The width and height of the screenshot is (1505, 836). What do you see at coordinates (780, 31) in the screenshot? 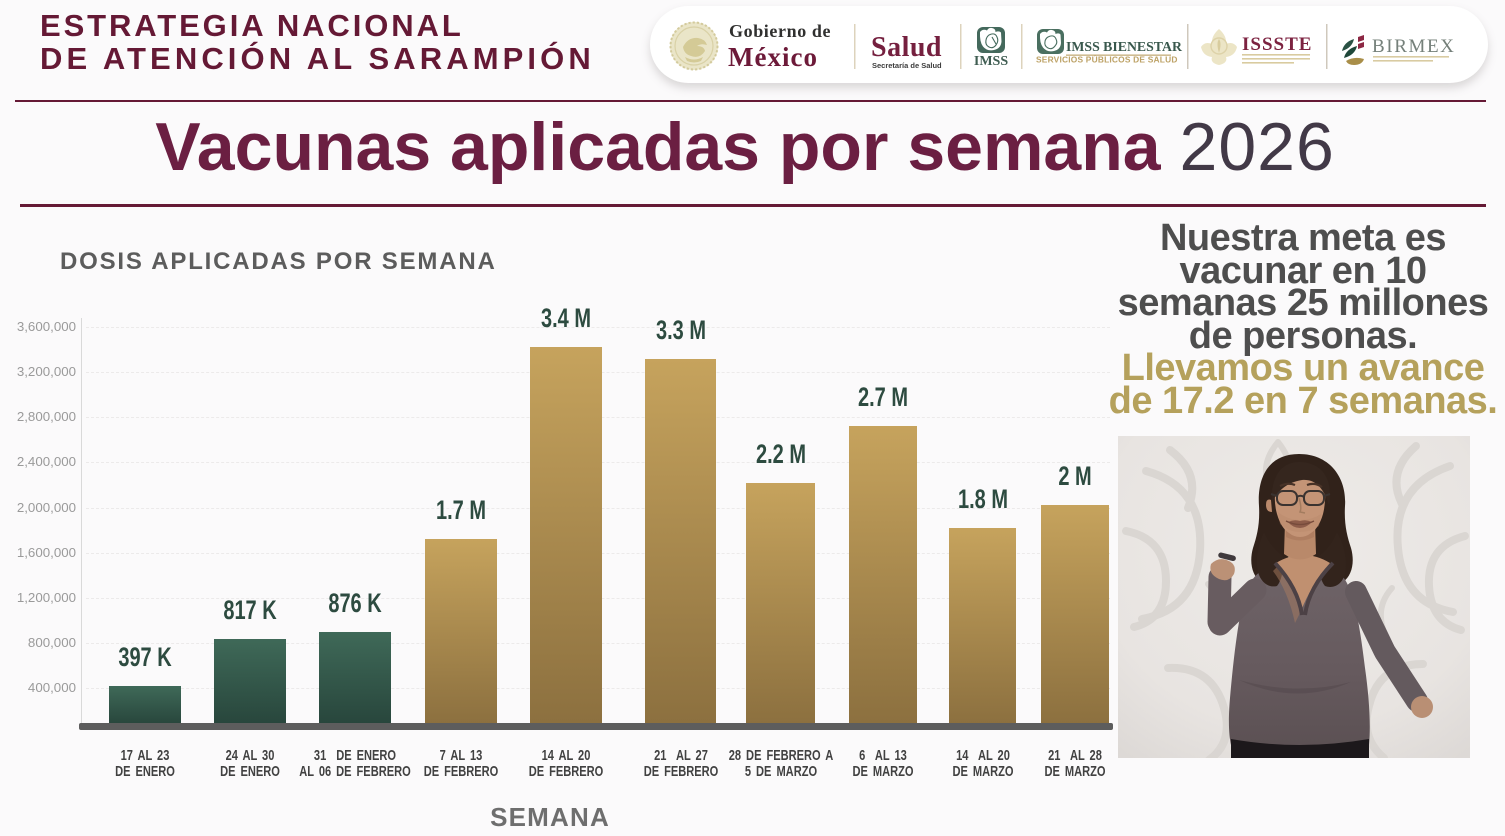
I see `svg-text: Gobierno de` at bounding box center [780, 31].